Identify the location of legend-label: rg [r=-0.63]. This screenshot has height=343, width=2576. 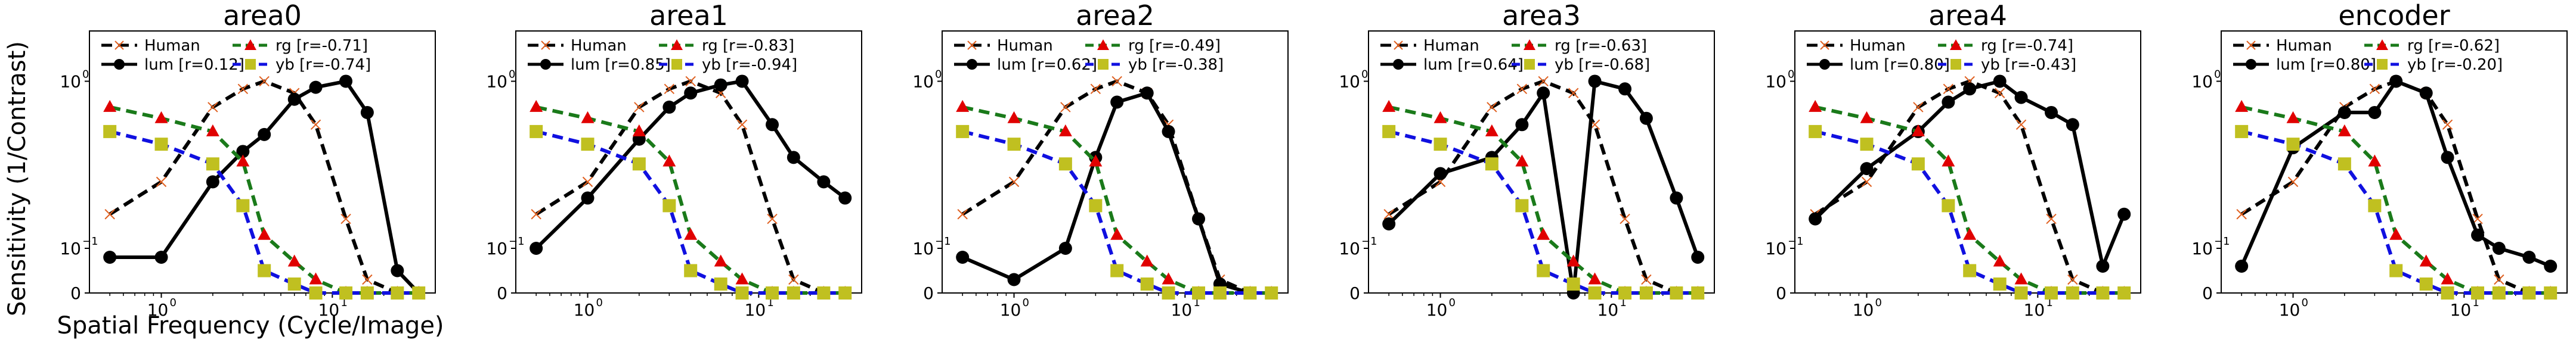
(1601, 46).